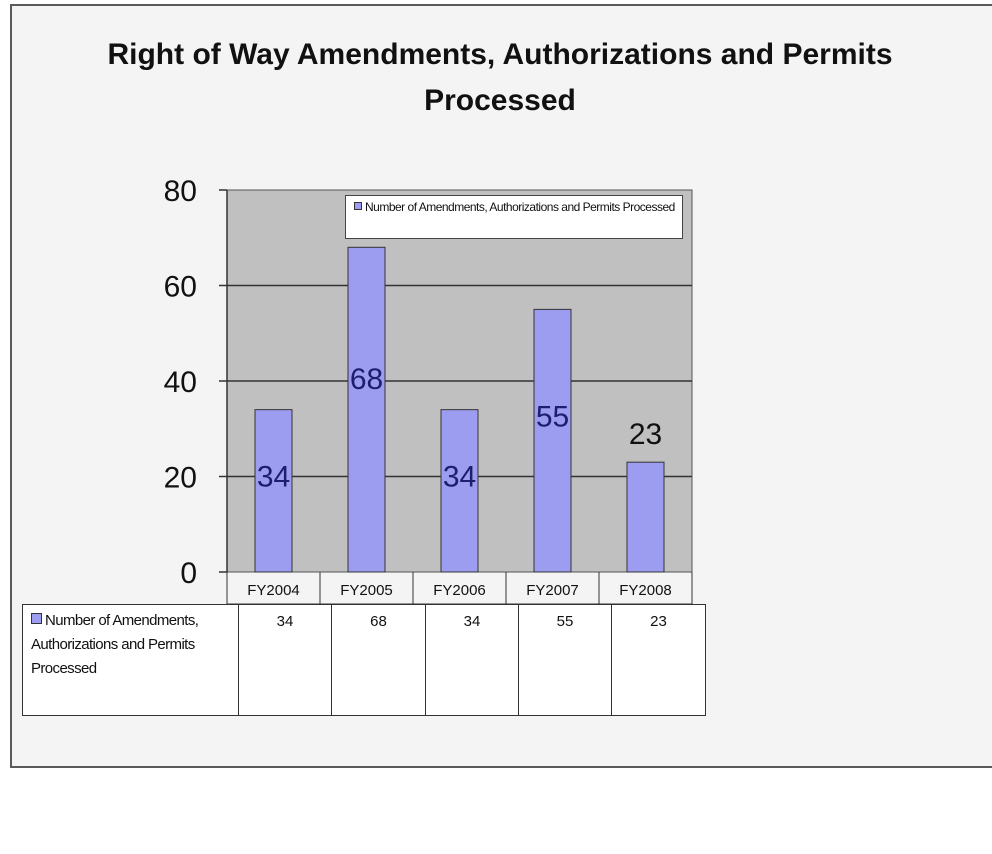 The image size is (992, 854). I want to click on data-table-value: 23, so click(658, 660).